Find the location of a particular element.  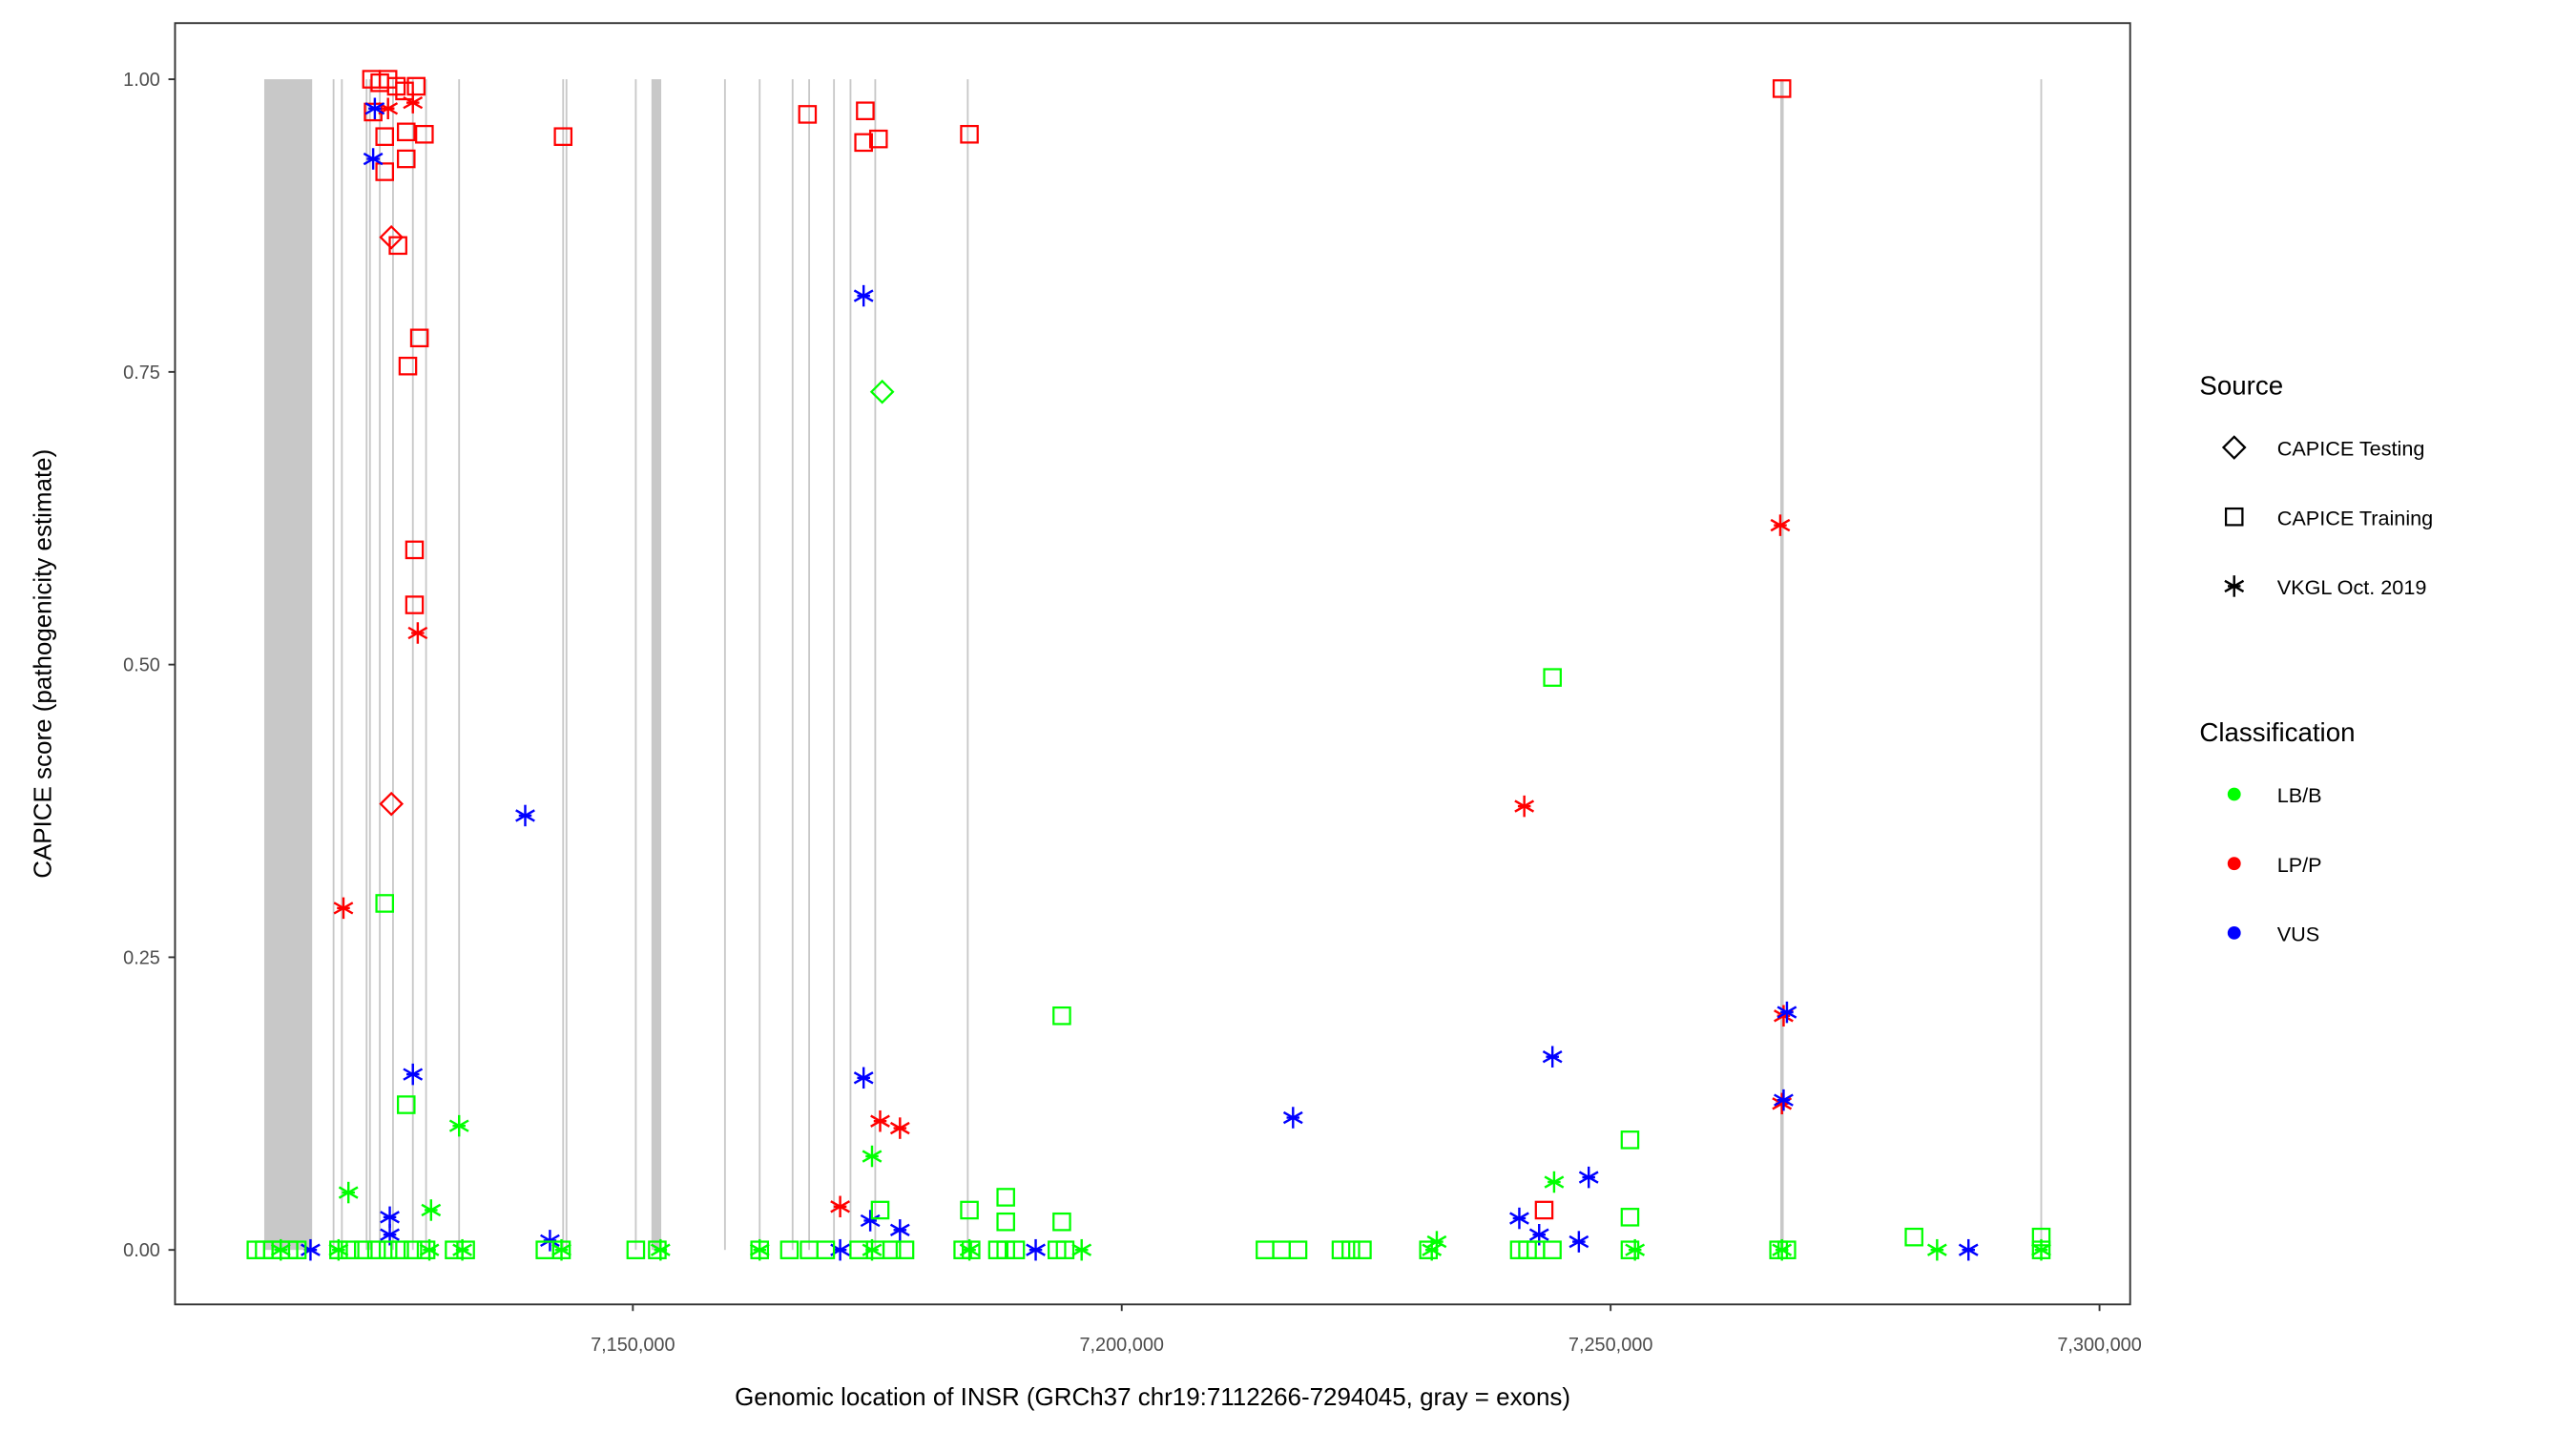

x-tick-label: 7,250,000 is located at coordinates (1610, 1345).